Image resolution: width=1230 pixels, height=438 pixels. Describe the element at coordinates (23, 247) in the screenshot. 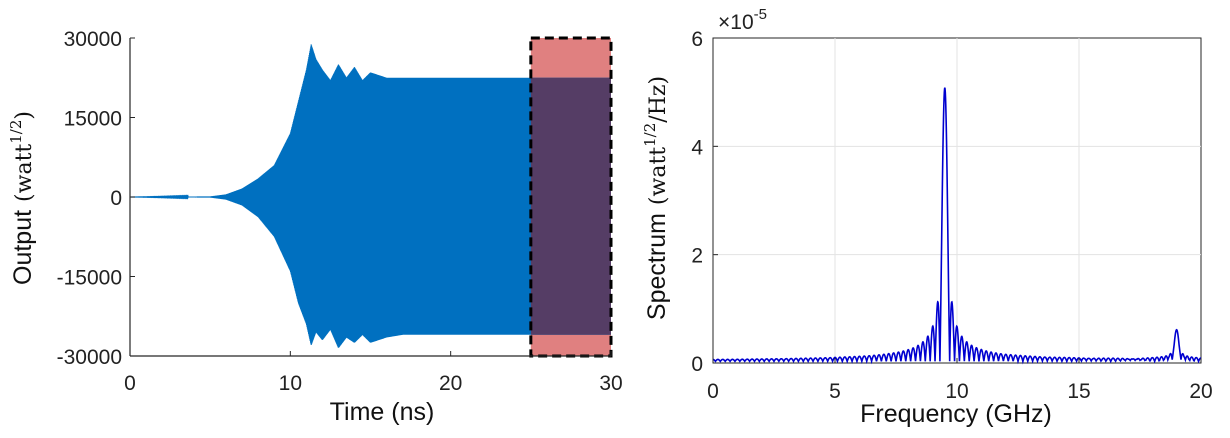

I see `time-chart-y-axis-name: Output` at that location.